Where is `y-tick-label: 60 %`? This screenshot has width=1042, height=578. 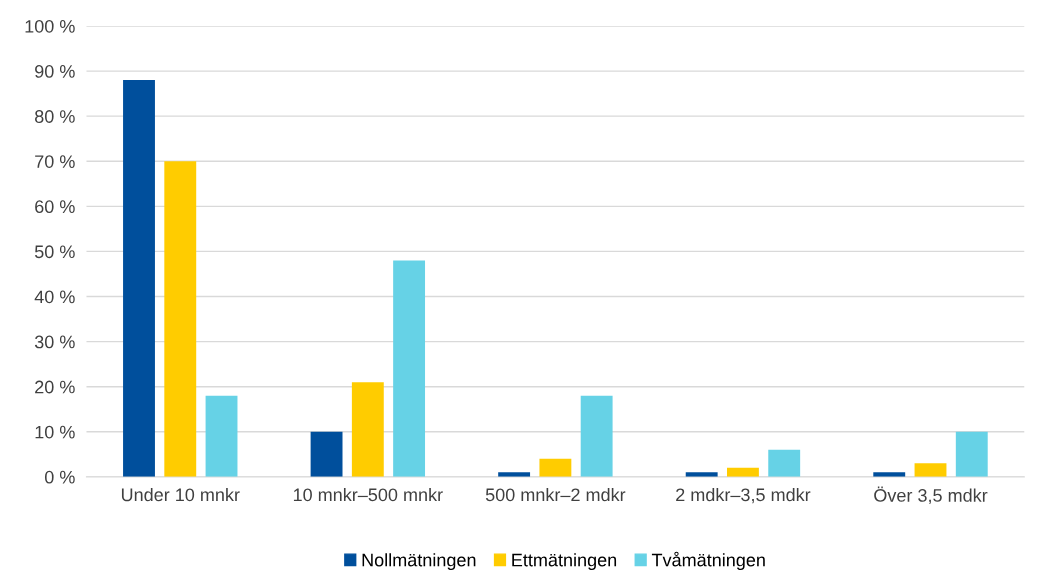
y-tick-label: 60 % is located at coordinates (55, 207).